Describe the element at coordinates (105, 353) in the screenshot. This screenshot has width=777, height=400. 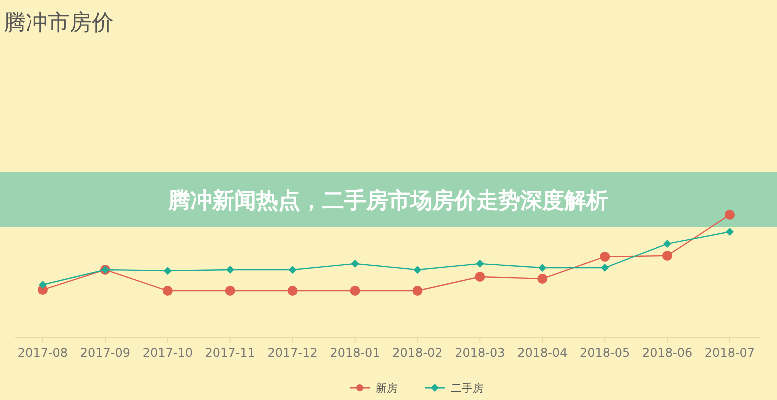
I see `x-tick-label: 2017-09` at that location.